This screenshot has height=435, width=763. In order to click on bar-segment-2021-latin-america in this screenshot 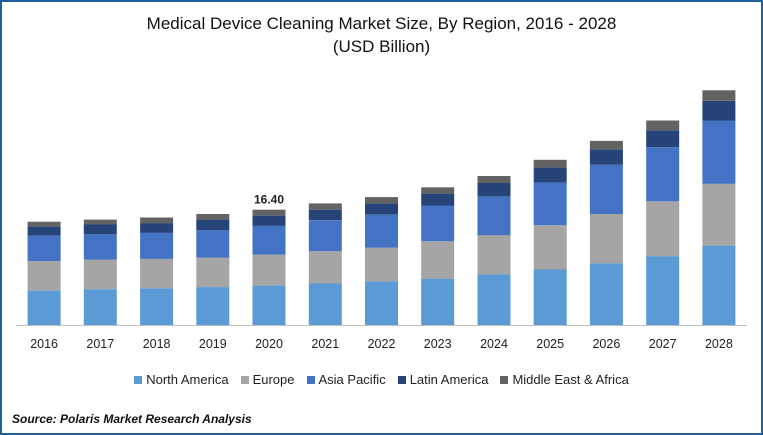, I will do `click(325, 215)`.